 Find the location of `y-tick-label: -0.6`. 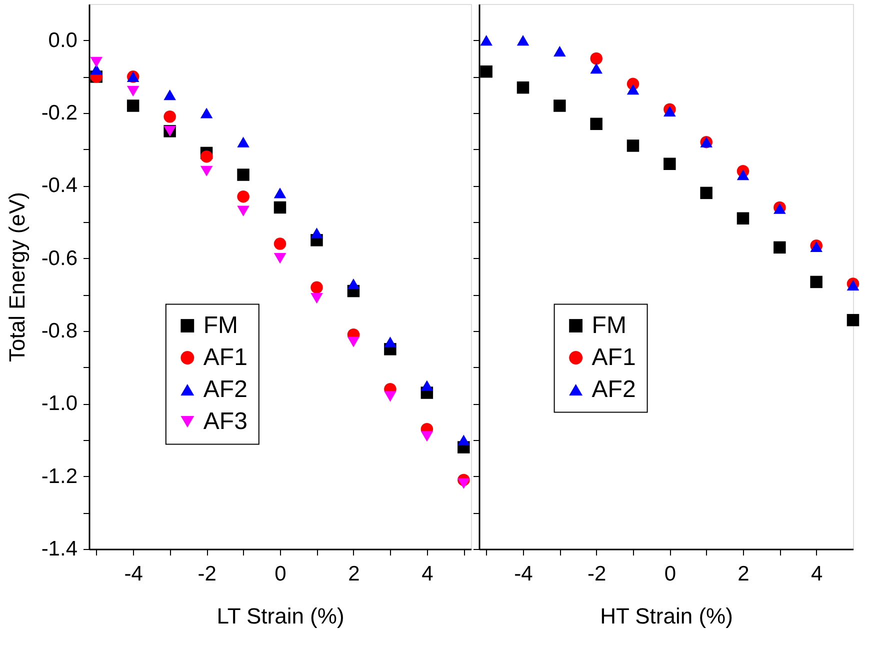

y-tick-label: -0.6 is located at coordinates (59, 258).